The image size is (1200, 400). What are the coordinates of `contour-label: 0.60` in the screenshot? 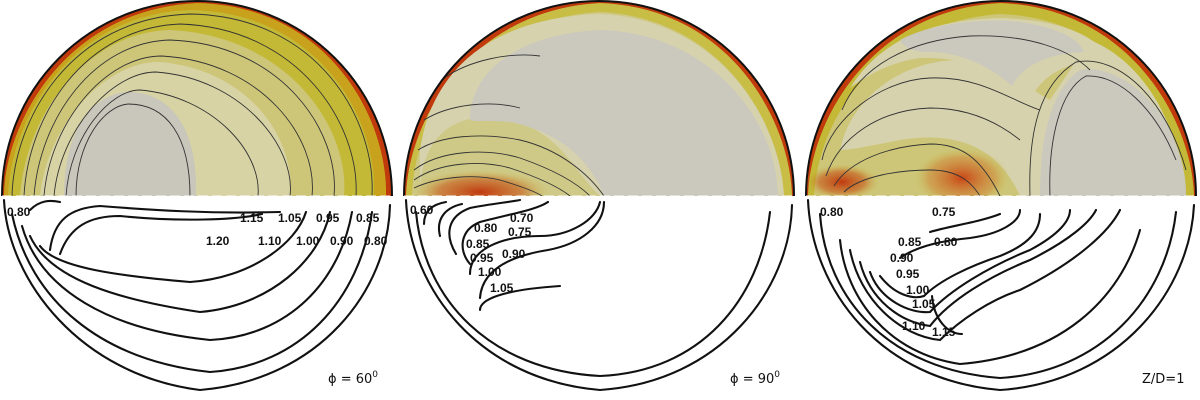 It's located at (422, 210).